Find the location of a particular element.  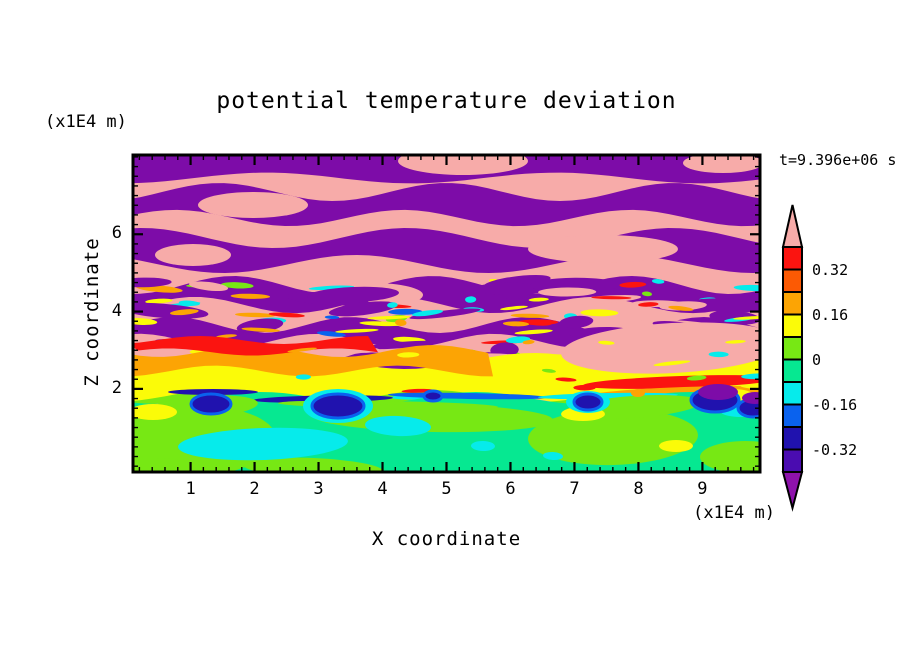

y-axis-unit-label: (x1E4 m) is located at coordinates (86, 122).